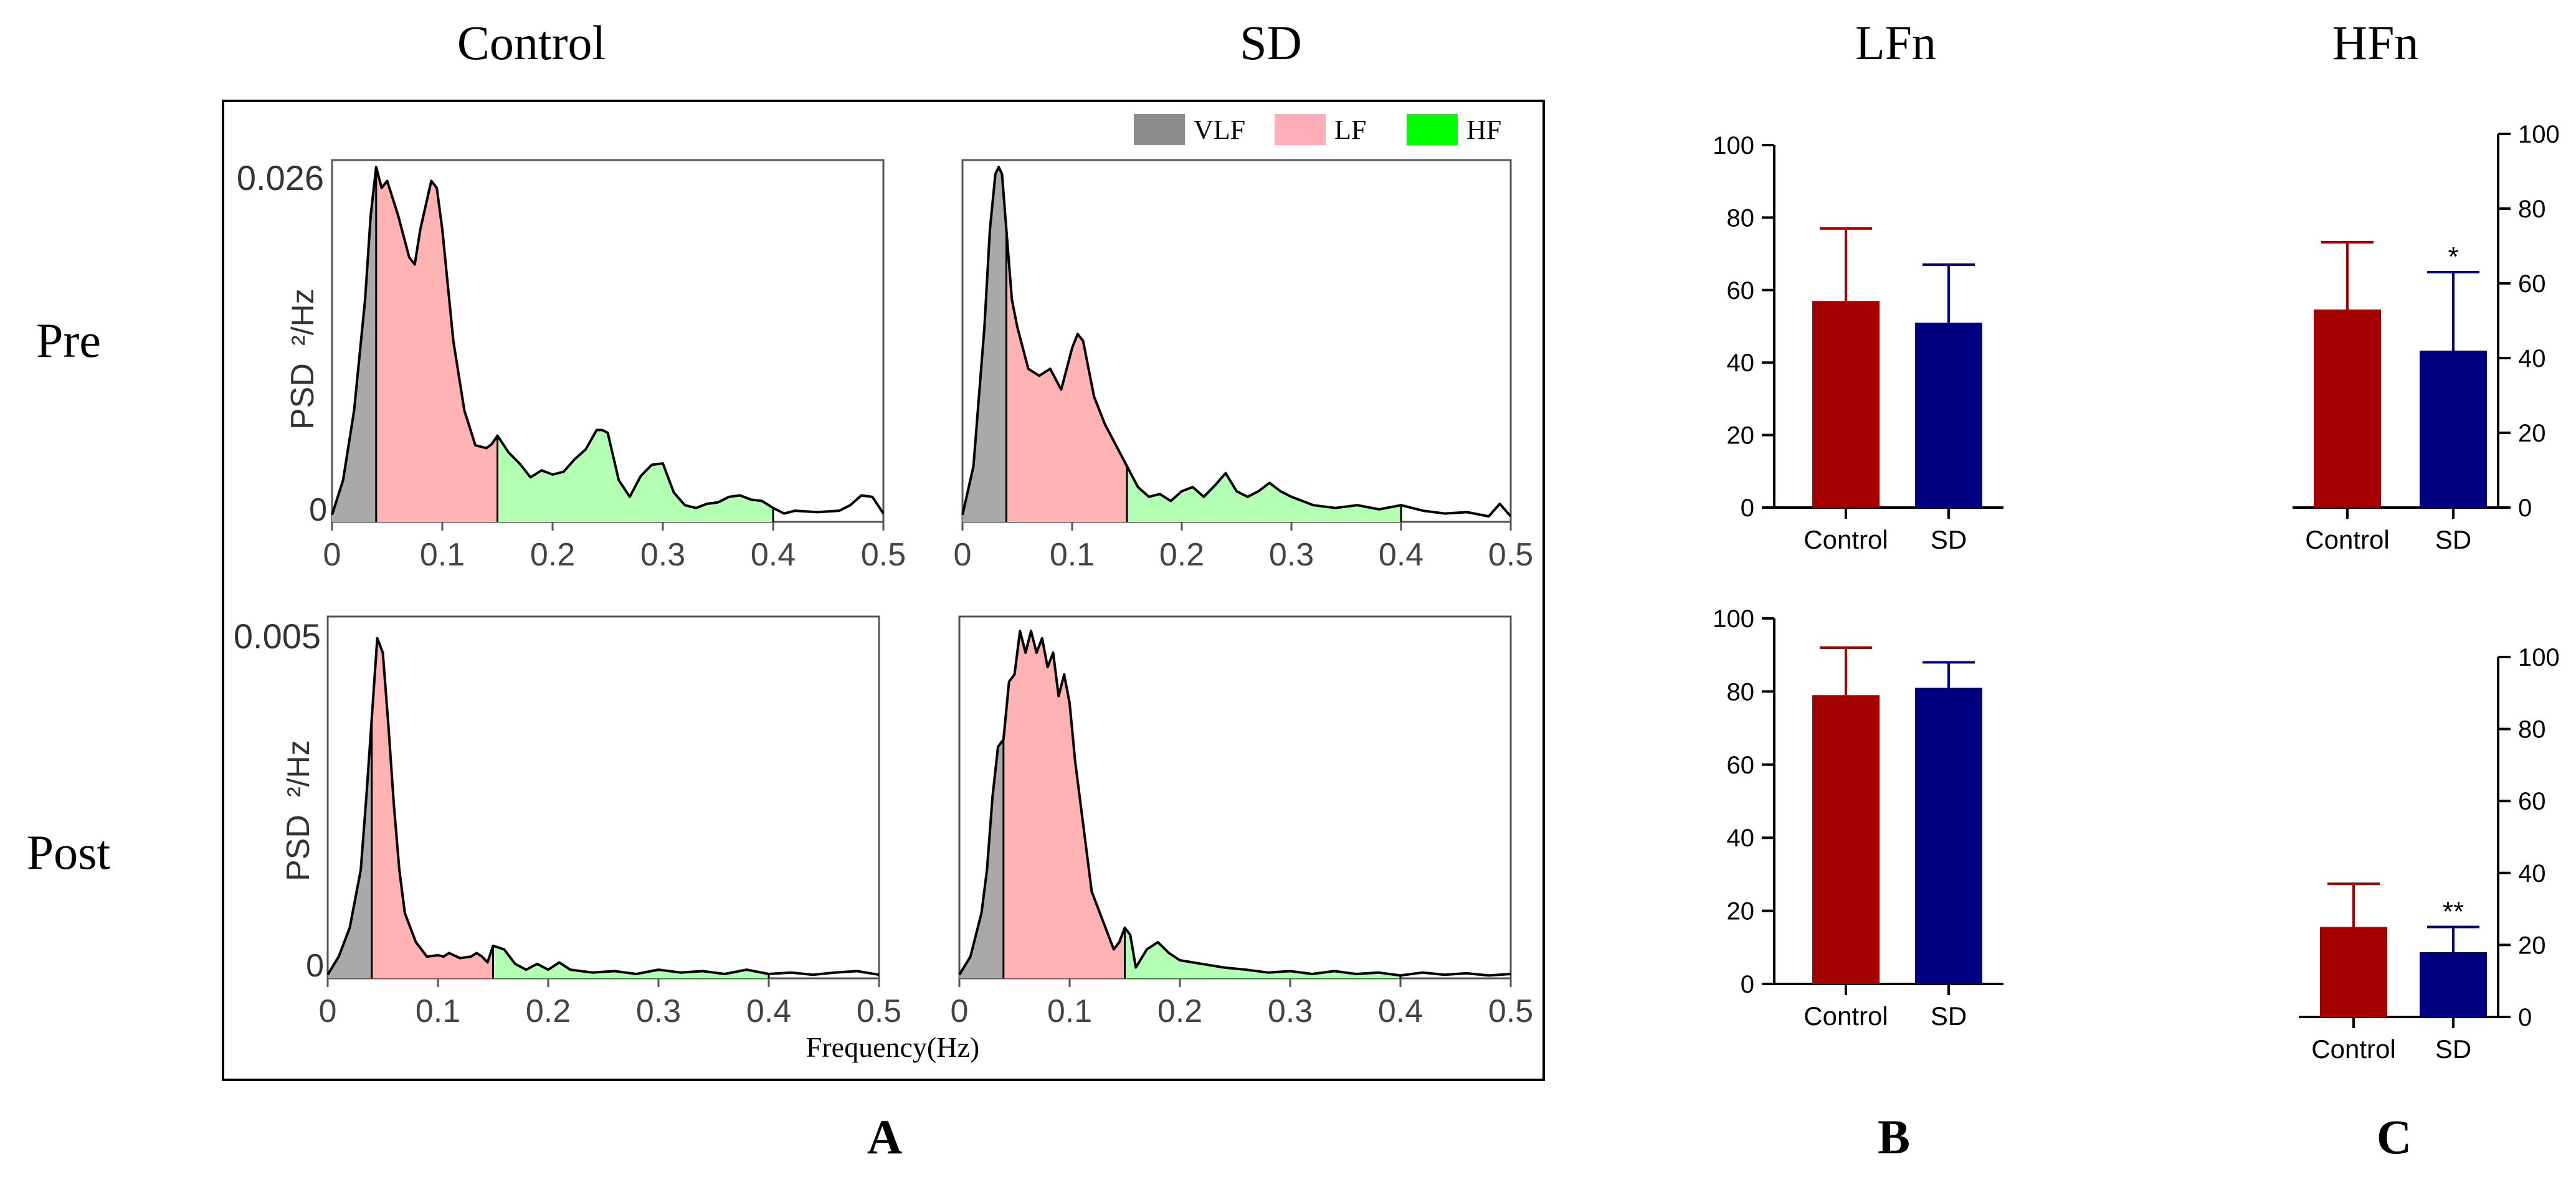  I want to click on significance-marker: **, so click(2453, 912).